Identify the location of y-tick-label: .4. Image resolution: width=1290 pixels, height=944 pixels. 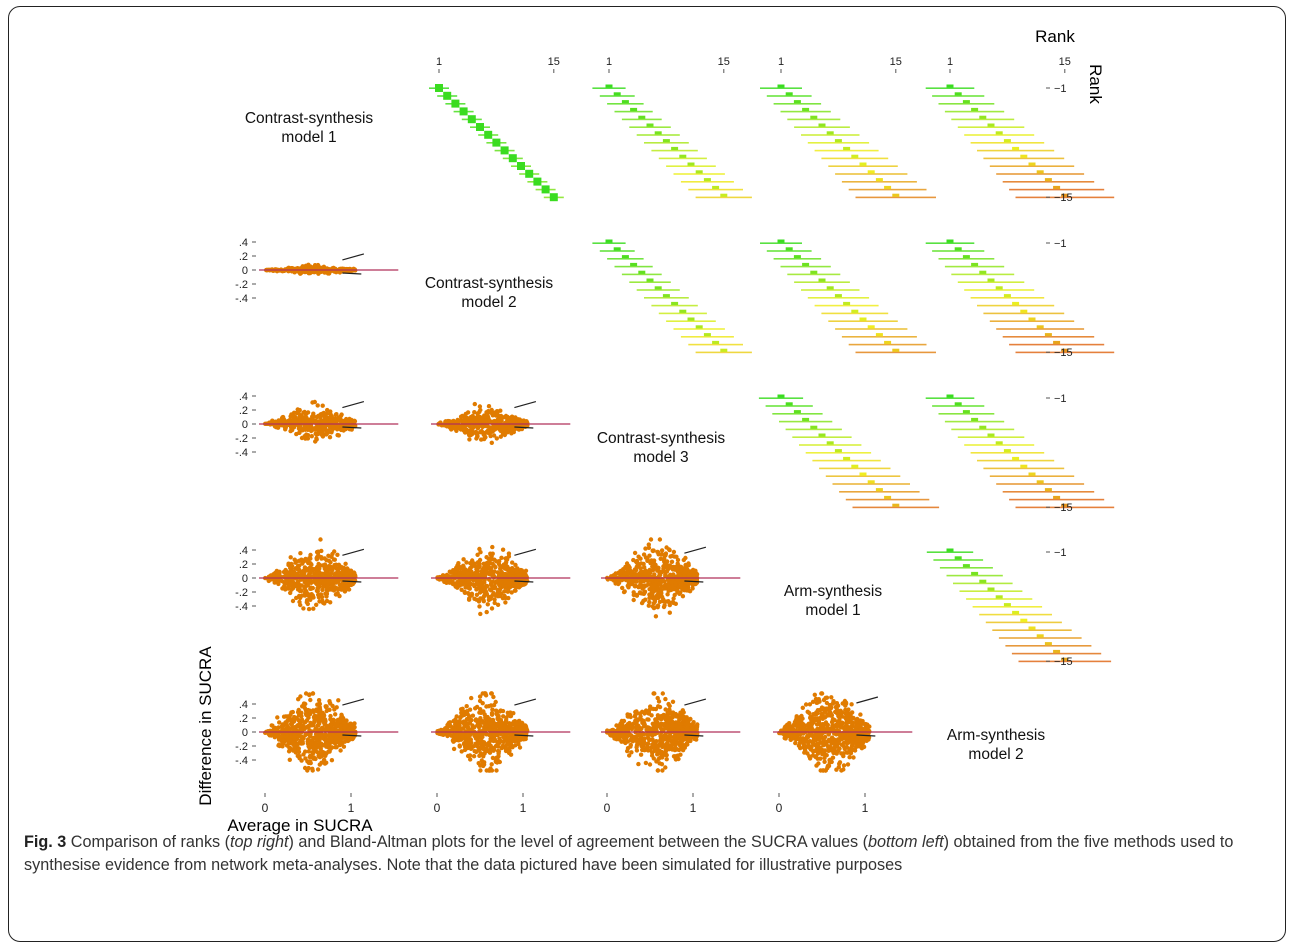
(243, 243).